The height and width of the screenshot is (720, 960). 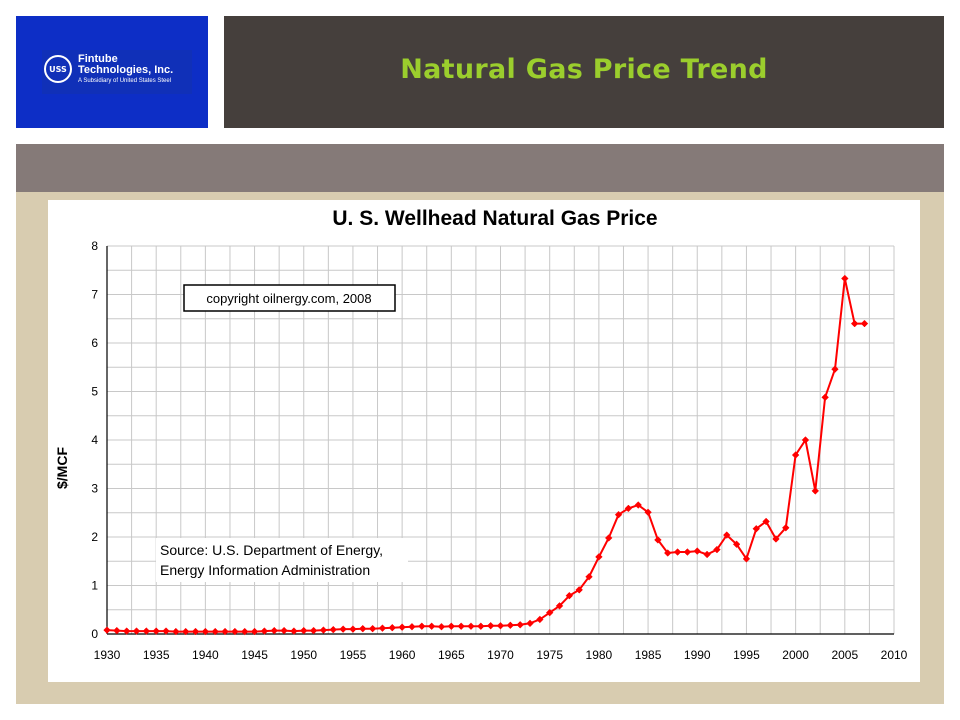 I want to click on x-tick-label: 1935, so click(x=156, y=655).